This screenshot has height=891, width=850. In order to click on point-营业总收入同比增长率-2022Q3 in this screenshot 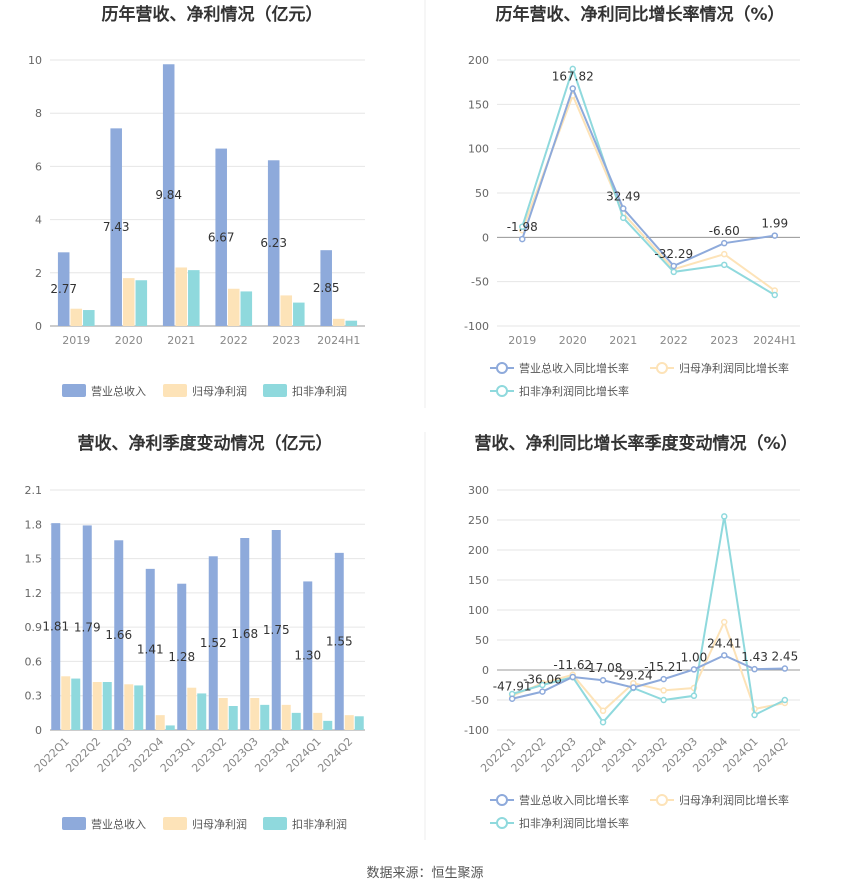, I will do `click(572, 677)`.